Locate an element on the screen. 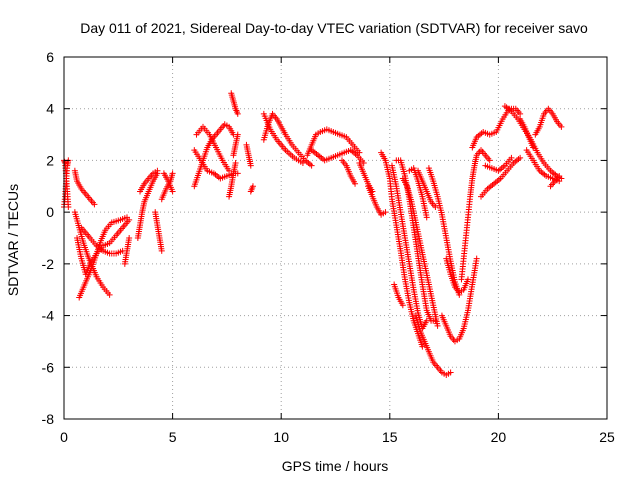  x-tick-label: 10 is located at coordinates (281, 437).